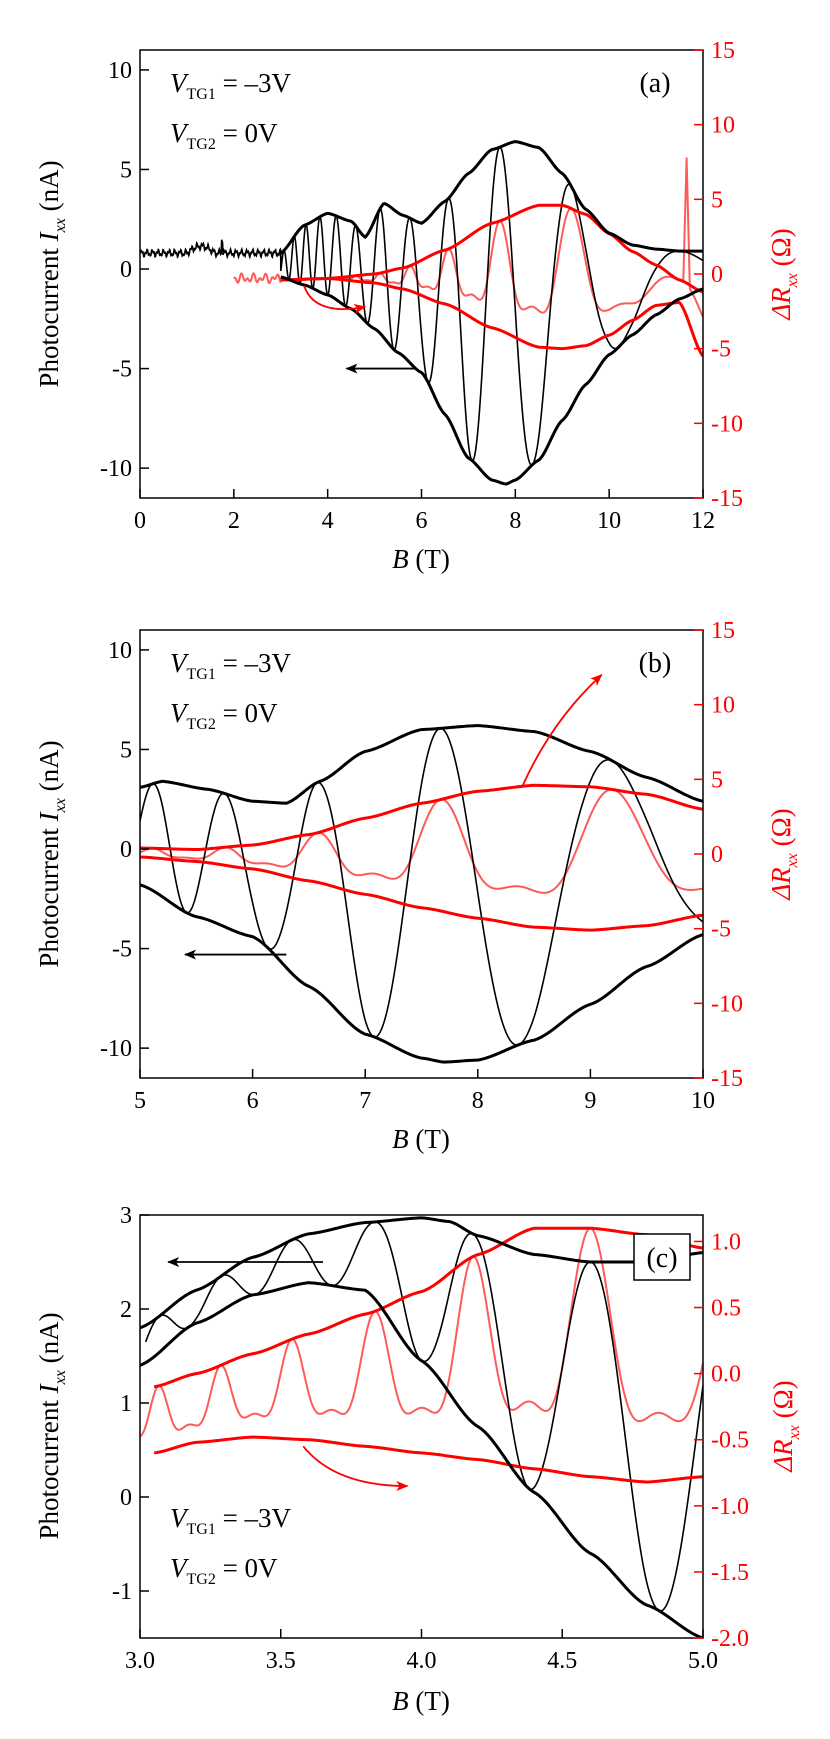 This screenshot has width=830, height=1739. Describe the element at coordinates (422, 1661) in the screenshot. I see `x-tick-label: 4.0` at that location.